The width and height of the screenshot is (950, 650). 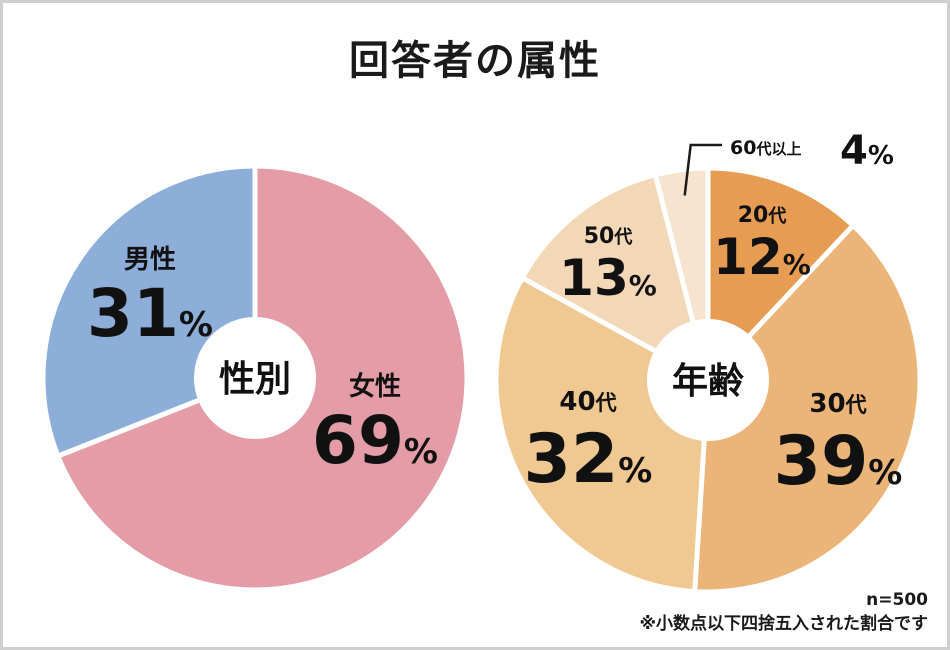 What do you see at coordinates (587, 402) in the screenshot?
I see `slice-name-label: 40代` at bounding box center [587, 402].